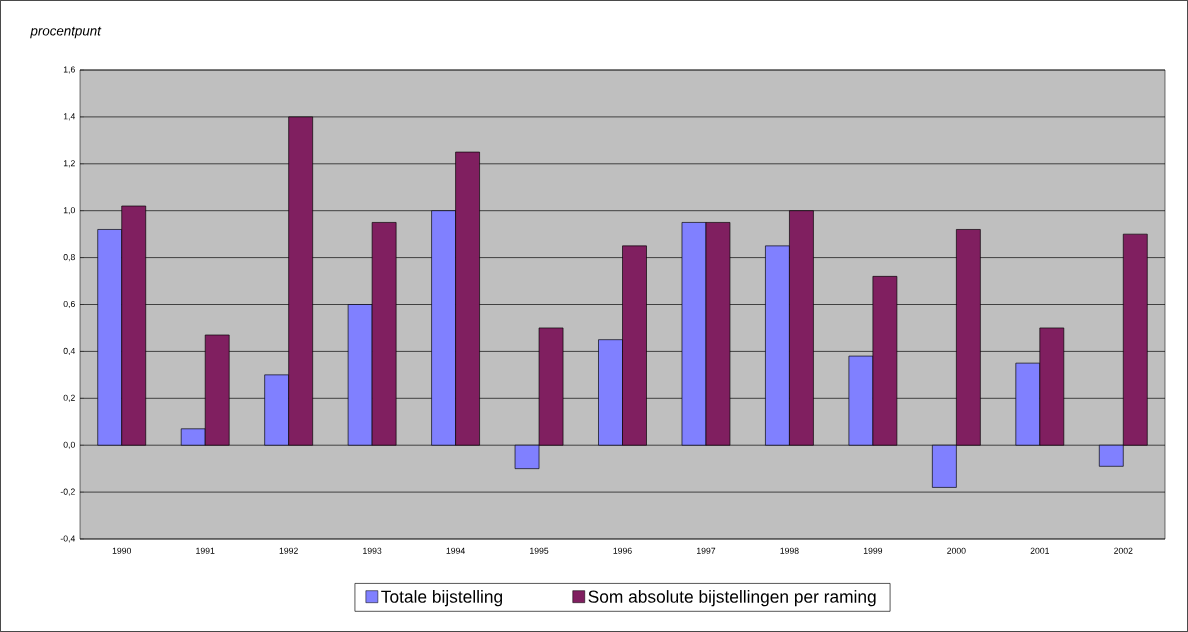  I want to click on y-tick-label: 0,0, so click(69, 445).